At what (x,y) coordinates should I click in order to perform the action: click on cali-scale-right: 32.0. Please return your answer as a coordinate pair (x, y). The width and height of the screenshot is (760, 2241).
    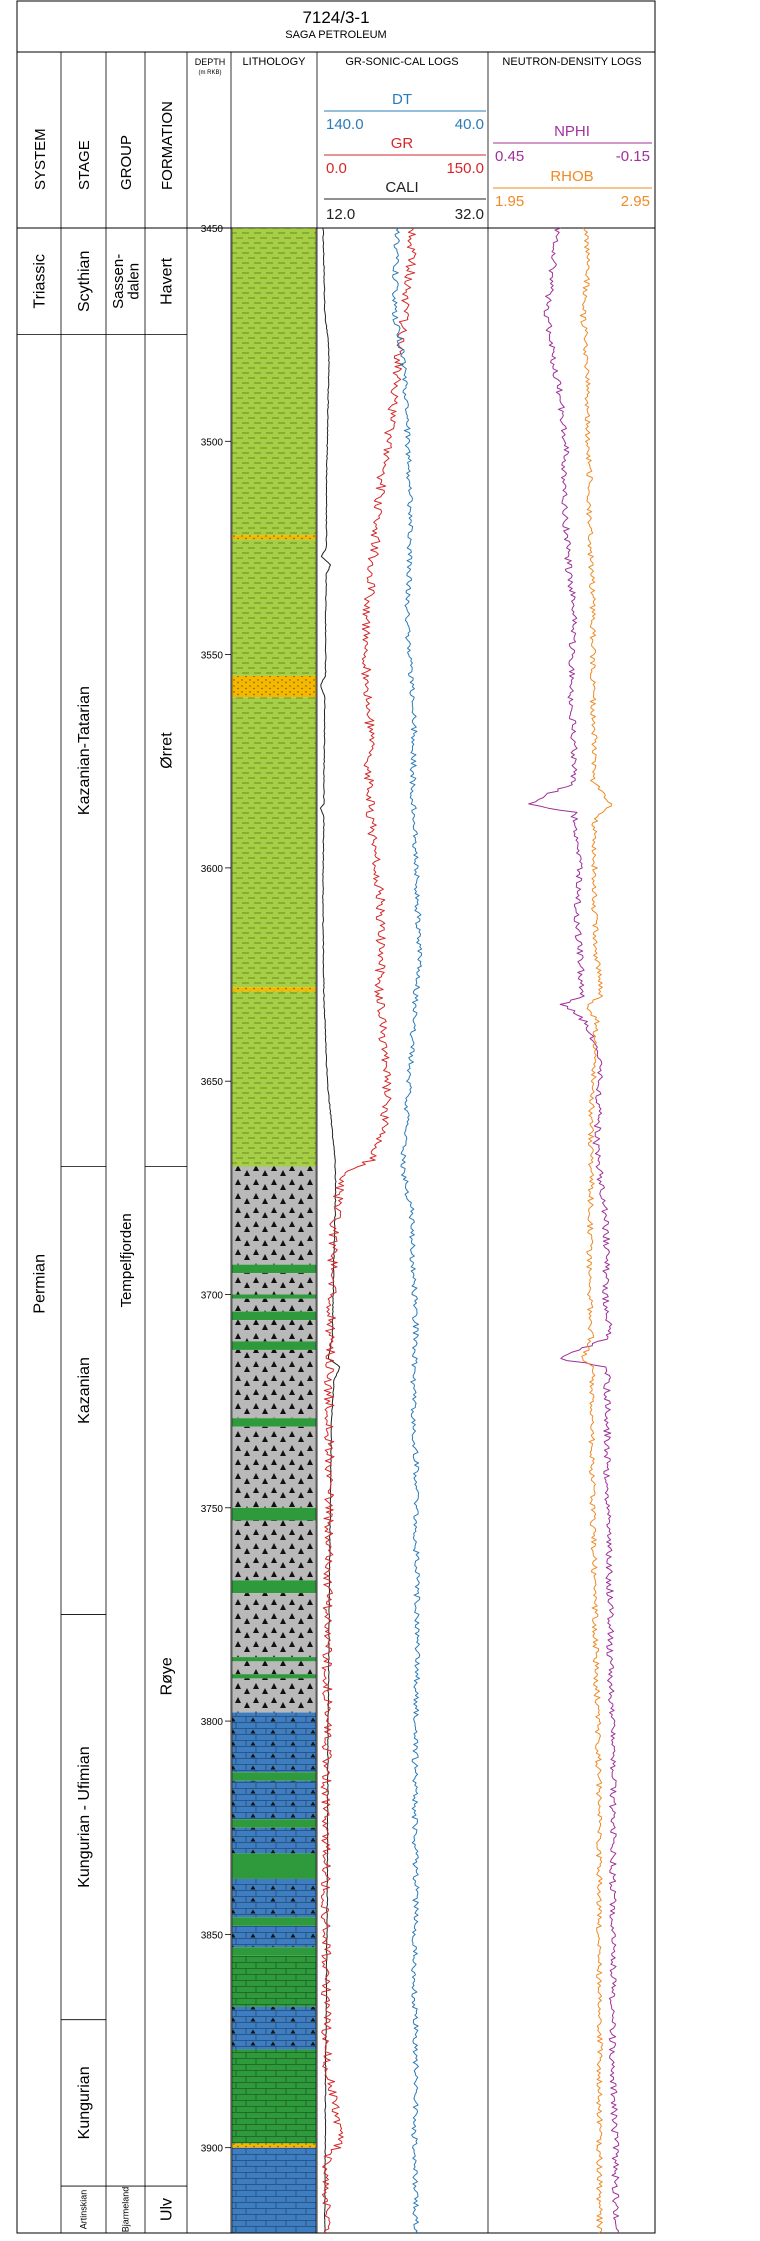
    Looking at the image, I should click on (469, 214).